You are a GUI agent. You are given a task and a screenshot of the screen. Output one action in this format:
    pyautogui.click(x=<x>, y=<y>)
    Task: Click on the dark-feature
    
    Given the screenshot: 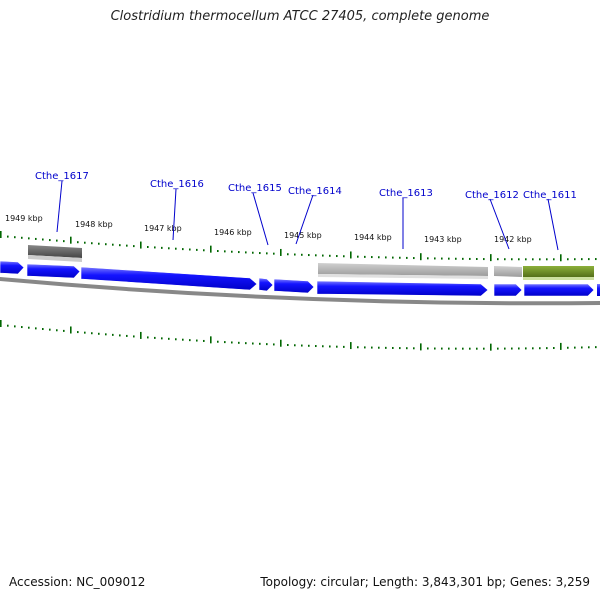 What is the action you would take?
    pyautogui.click(x=55, y=253)
    